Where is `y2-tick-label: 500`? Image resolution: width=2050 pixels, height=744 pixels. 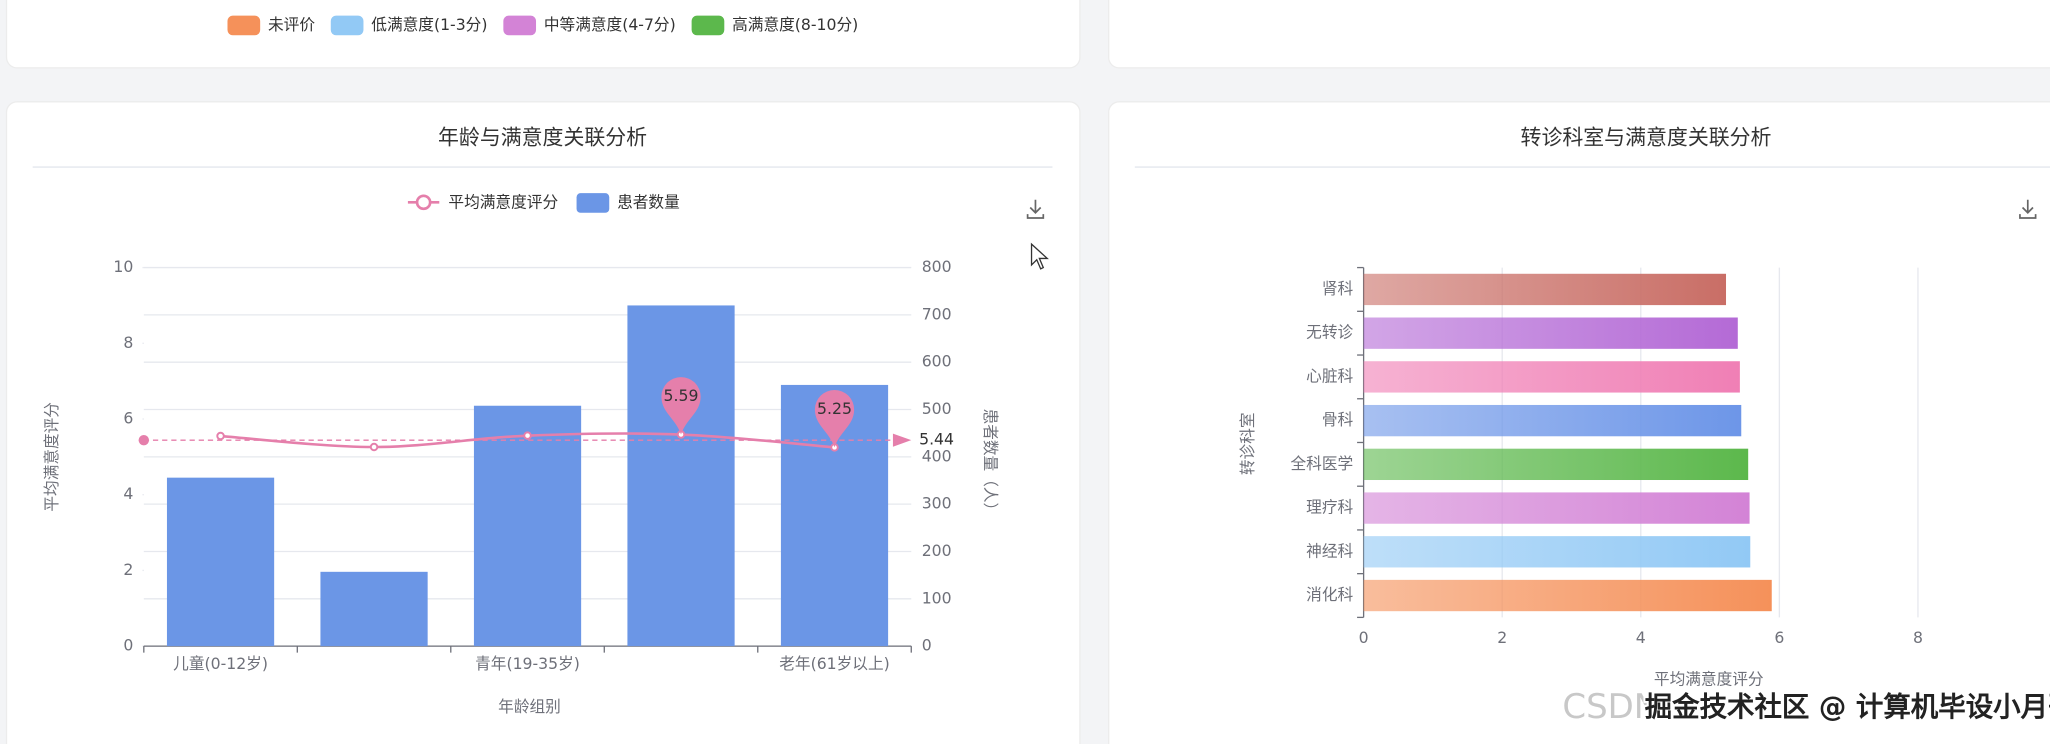 y2-tick-label: 500 is located at coordinates (937, 408).